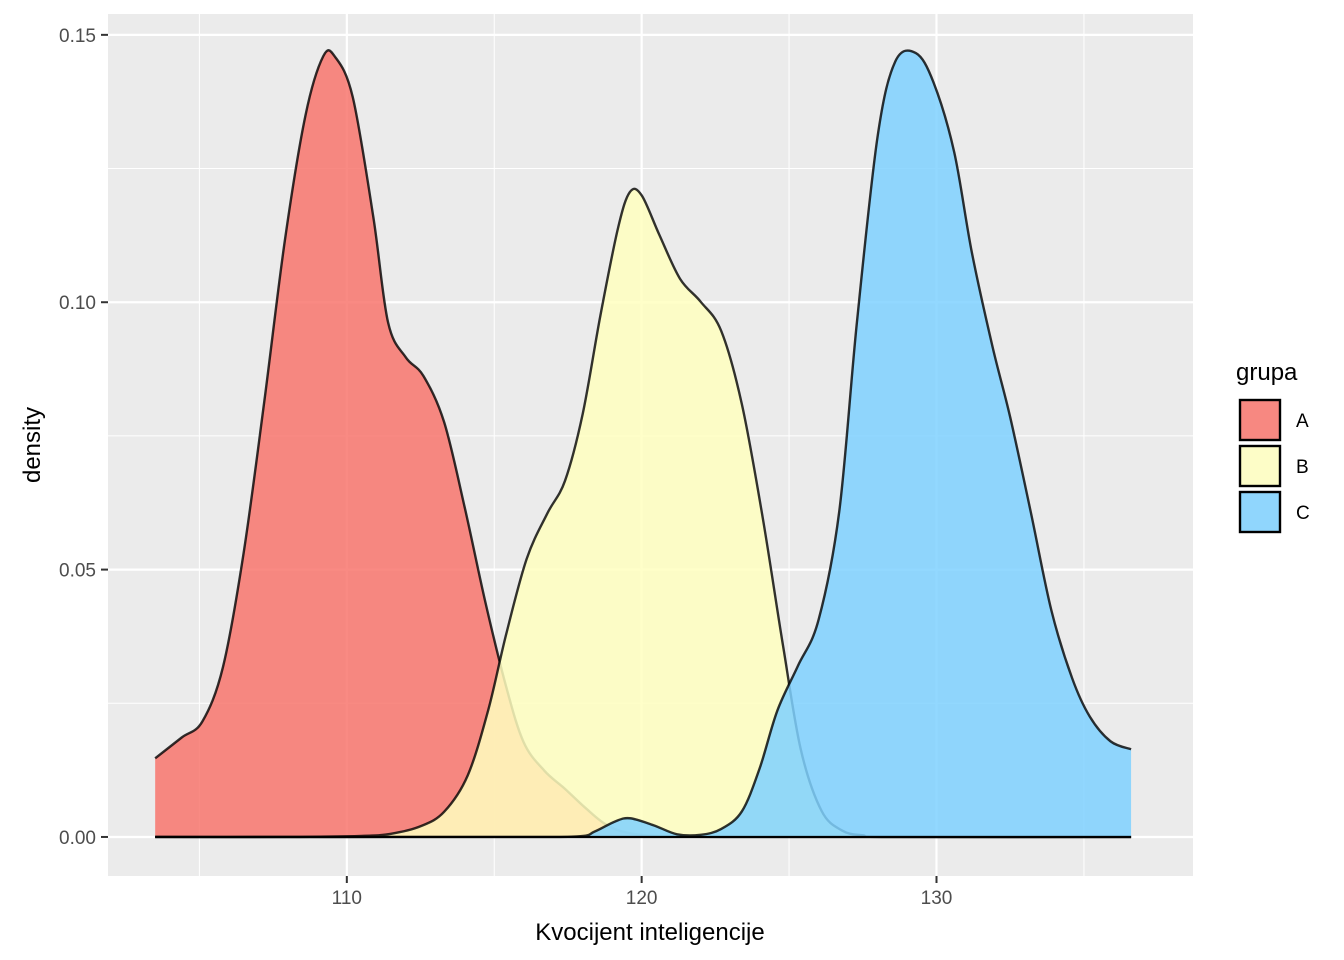 This screenshot has width=1344, height=960. What do you see at coordinates (83, 437) in the screenshot?
I see `y-axis: 0.00 0.05 0.10 0.15` at bounding box center [83, 437].